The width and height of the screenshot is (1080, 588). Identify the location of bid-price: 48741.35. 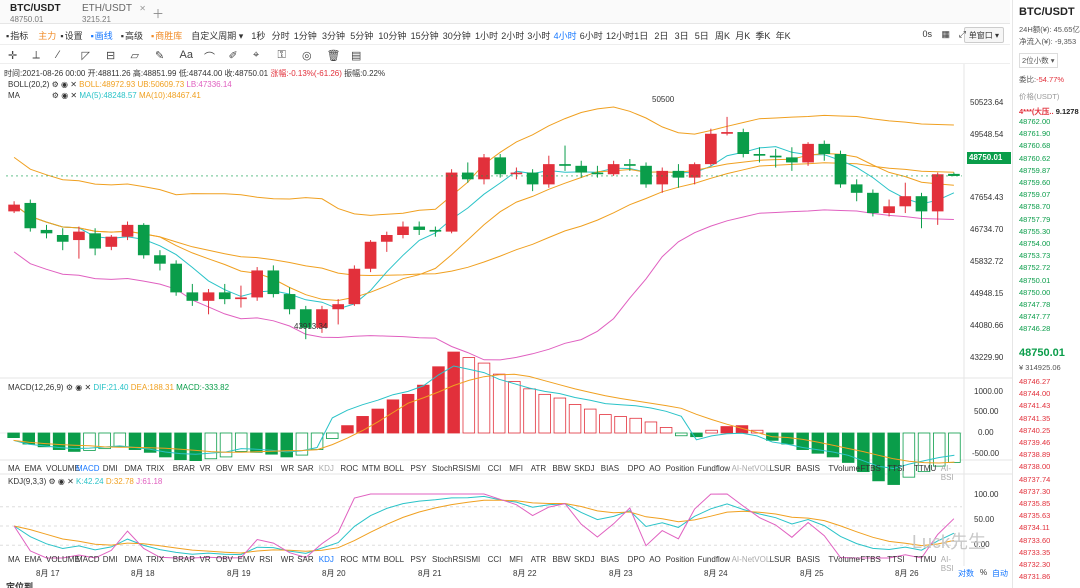
(1035, 418).